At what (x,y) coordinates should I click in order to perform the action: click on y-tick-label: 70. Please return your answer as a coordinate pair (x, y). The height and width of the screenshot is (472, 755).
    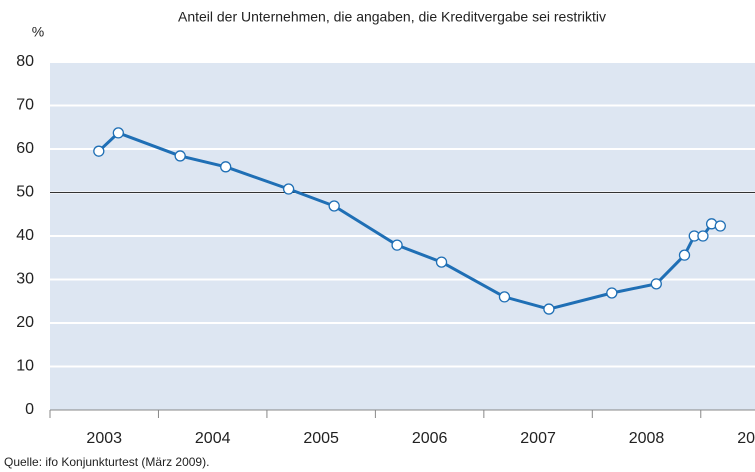
    Looking at the image, I should click on (25, 105).